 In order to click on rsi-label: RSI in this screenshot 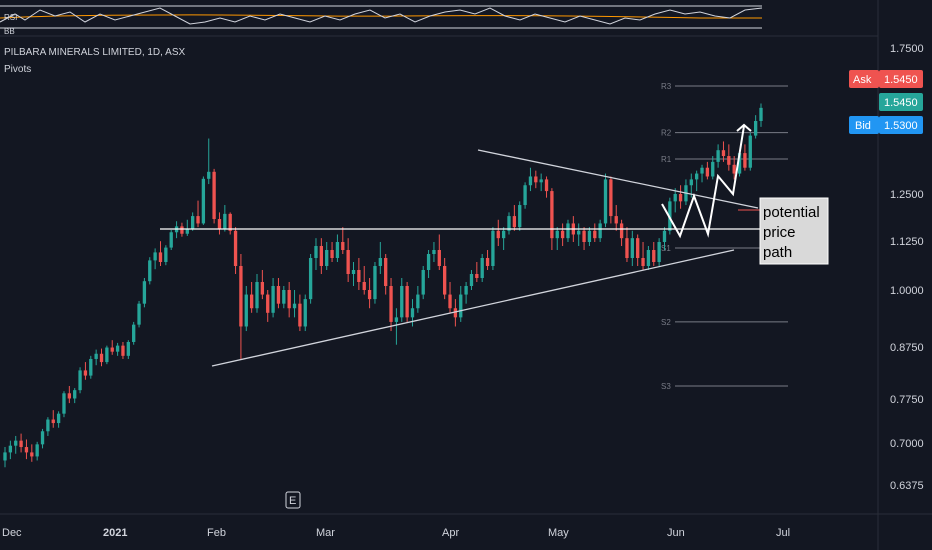, I will do `click(10, 17)`.